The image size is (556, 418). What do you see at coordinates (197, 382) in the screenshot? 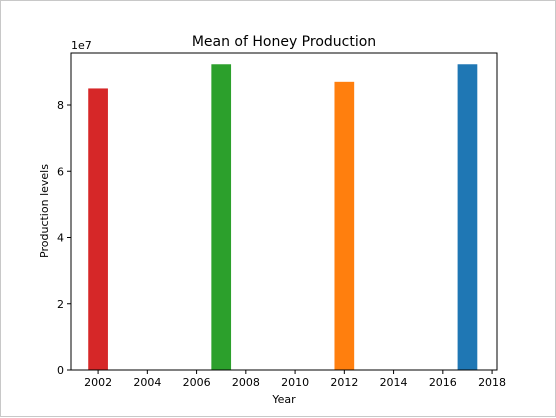
I see `x-tick-label: 2006` at bounding box center [197, 382].